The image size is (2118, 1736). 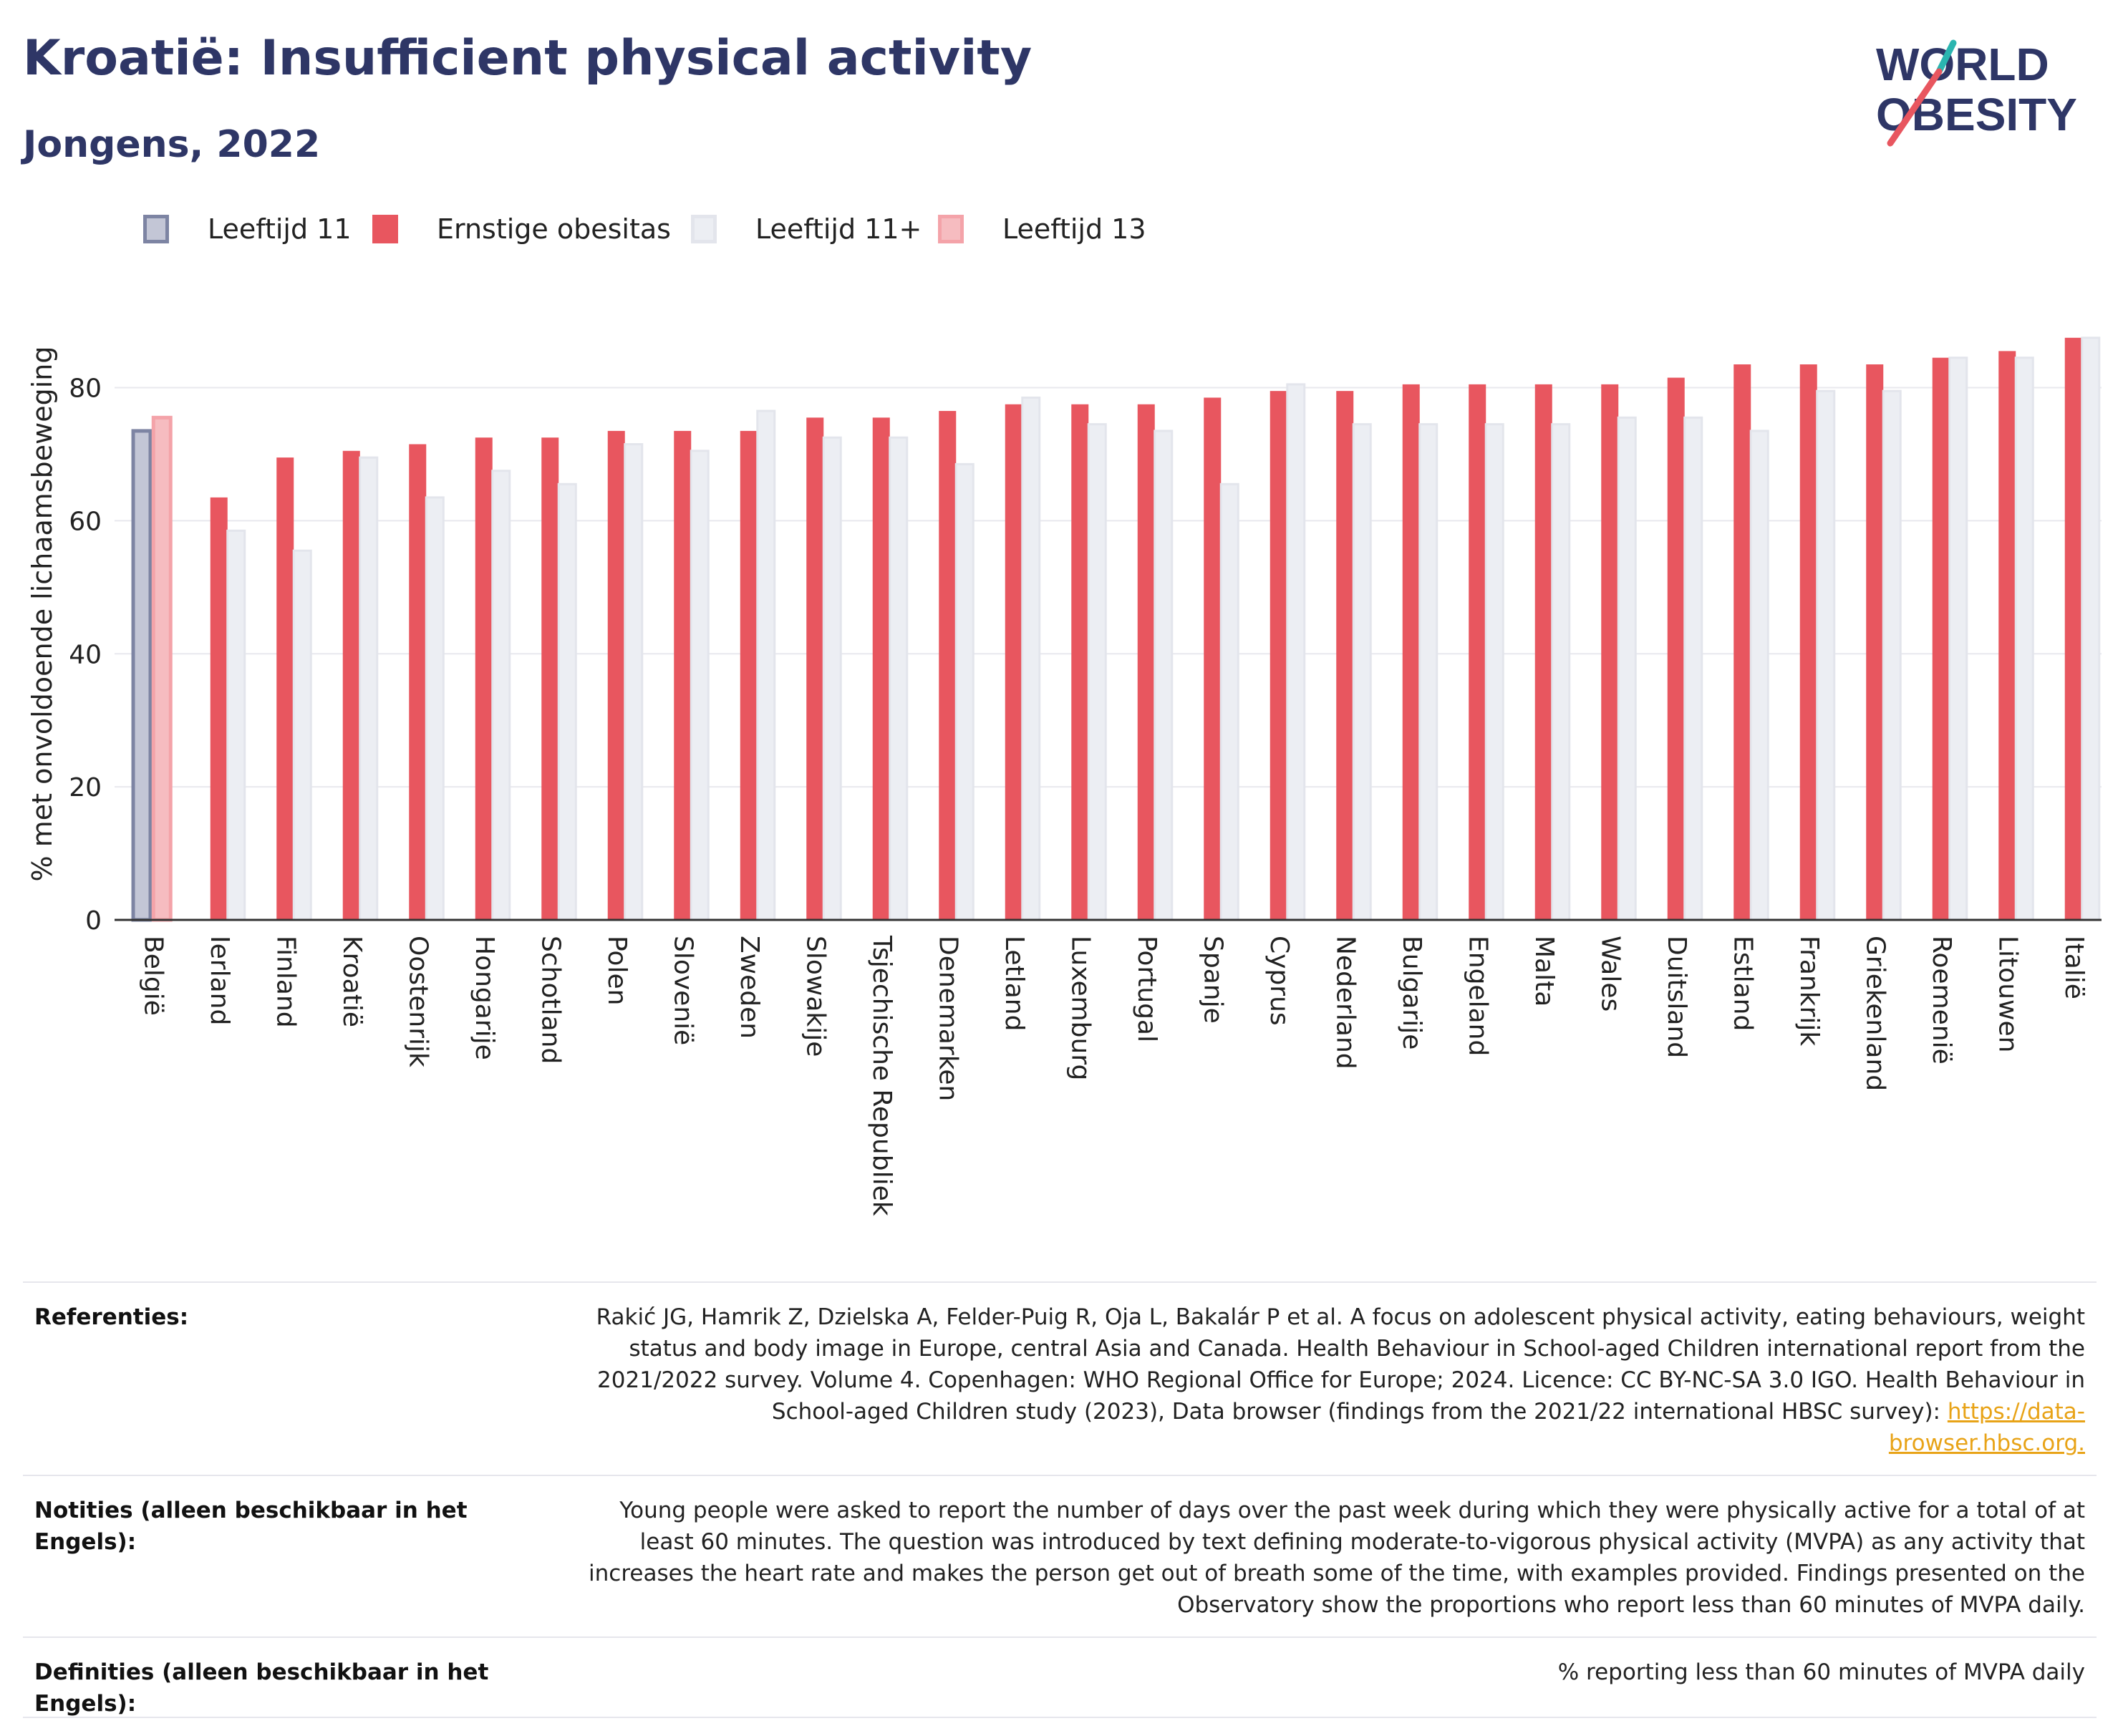 What do you see at coordinates (280, 229) in the screenshot?
I see `legend-label: Leeftijd 11` at bounding box center [280, 229].